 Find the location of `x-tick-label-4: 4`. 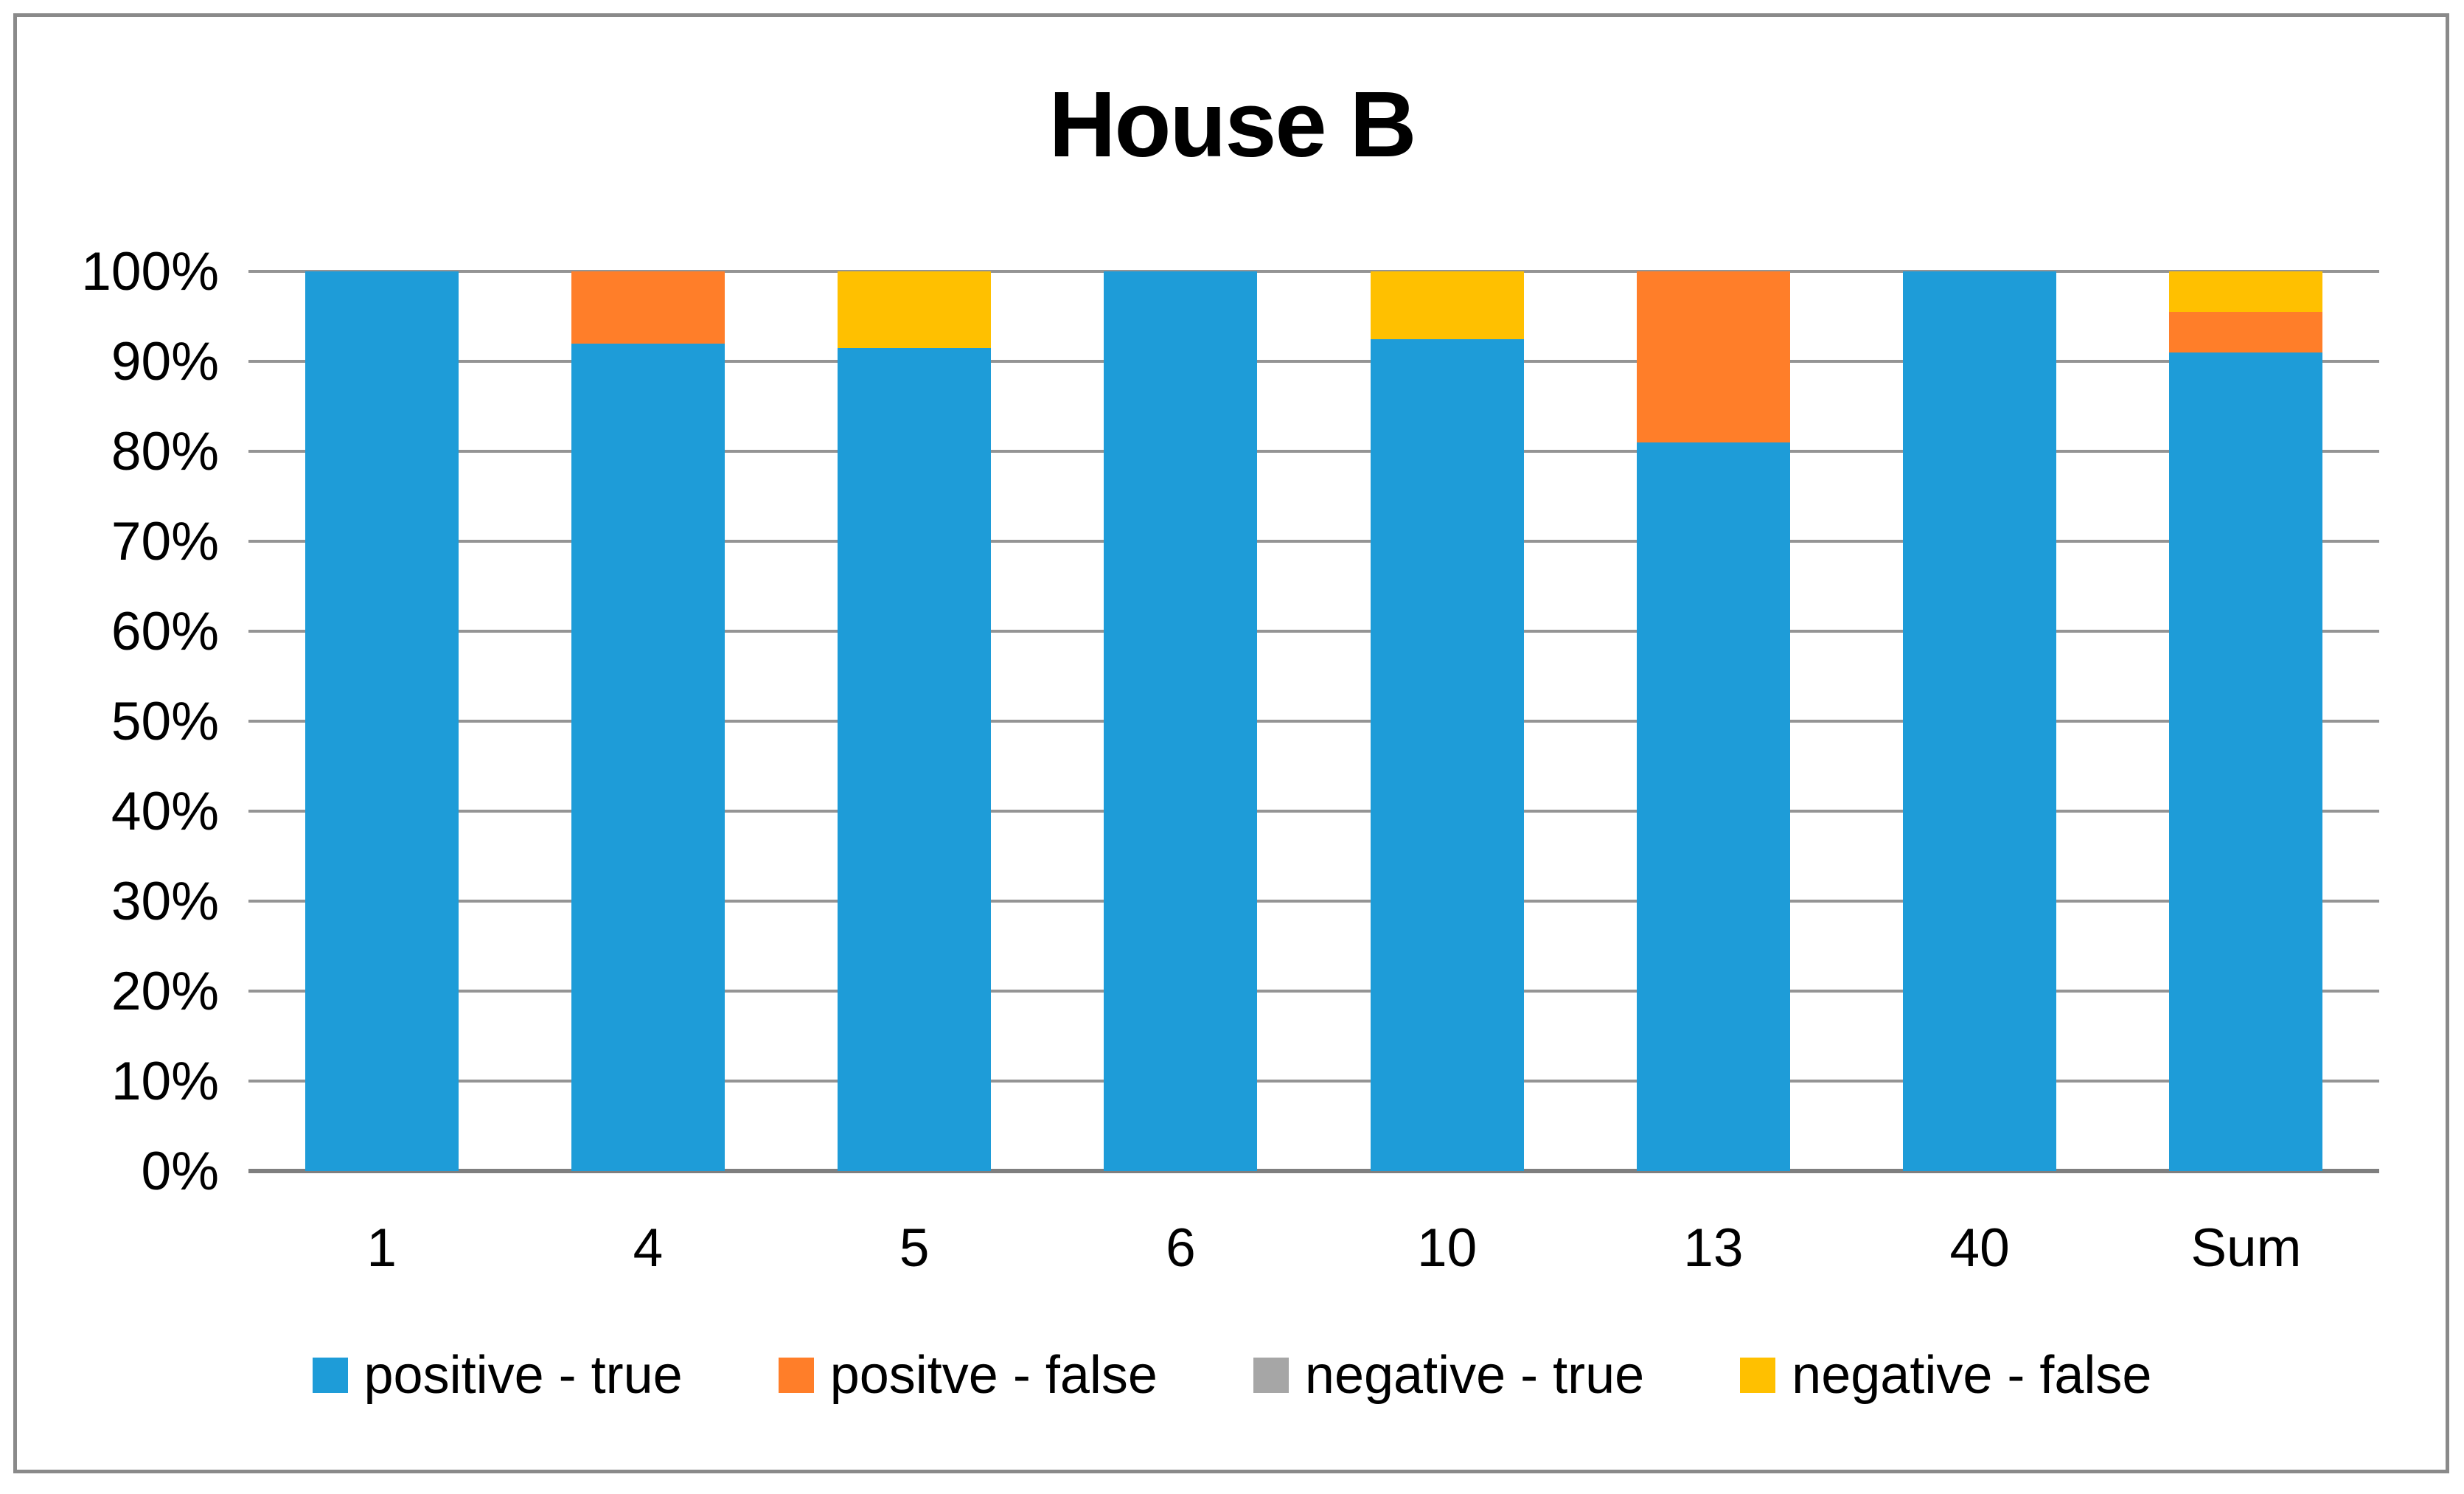

x-tick-label-4: 4 is located at coordinates (648, 1248).